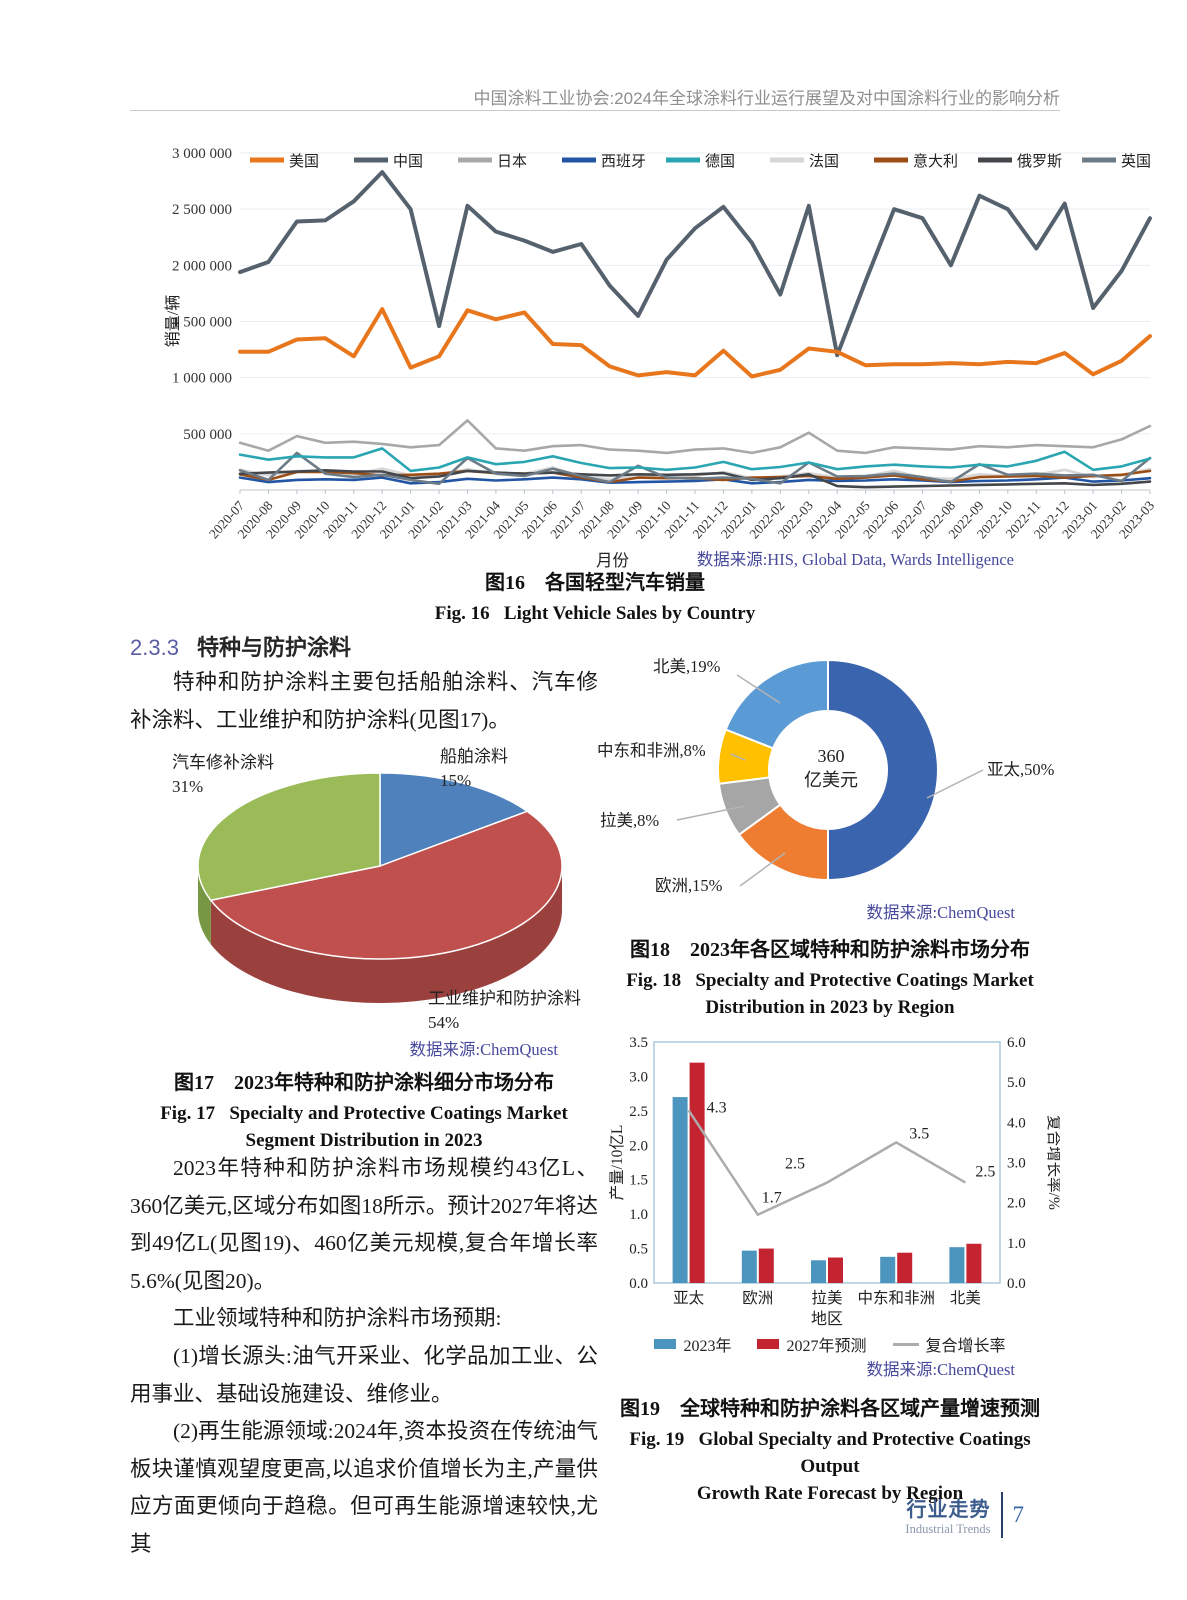 The width and height of the screenshot is (1187, 1600). What do you see at coordinates (749, 1266) in the screenshot?
I see `bar-2023-欧洲` at bounding box center [749, 1266].